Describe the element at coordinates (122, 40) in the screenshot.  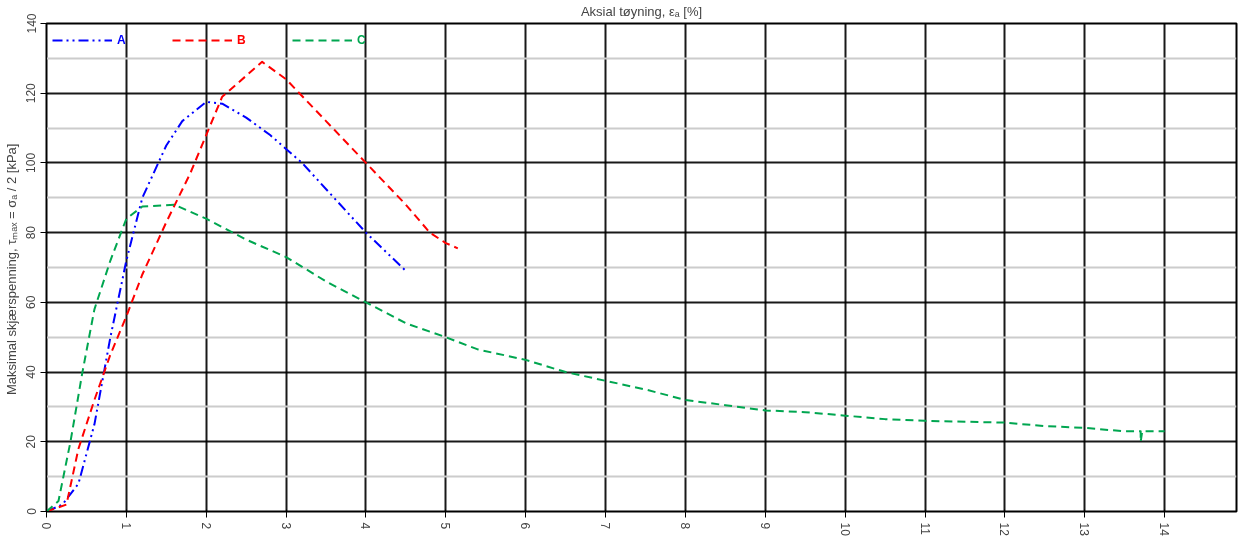
I see `legend-label: A` at that location.